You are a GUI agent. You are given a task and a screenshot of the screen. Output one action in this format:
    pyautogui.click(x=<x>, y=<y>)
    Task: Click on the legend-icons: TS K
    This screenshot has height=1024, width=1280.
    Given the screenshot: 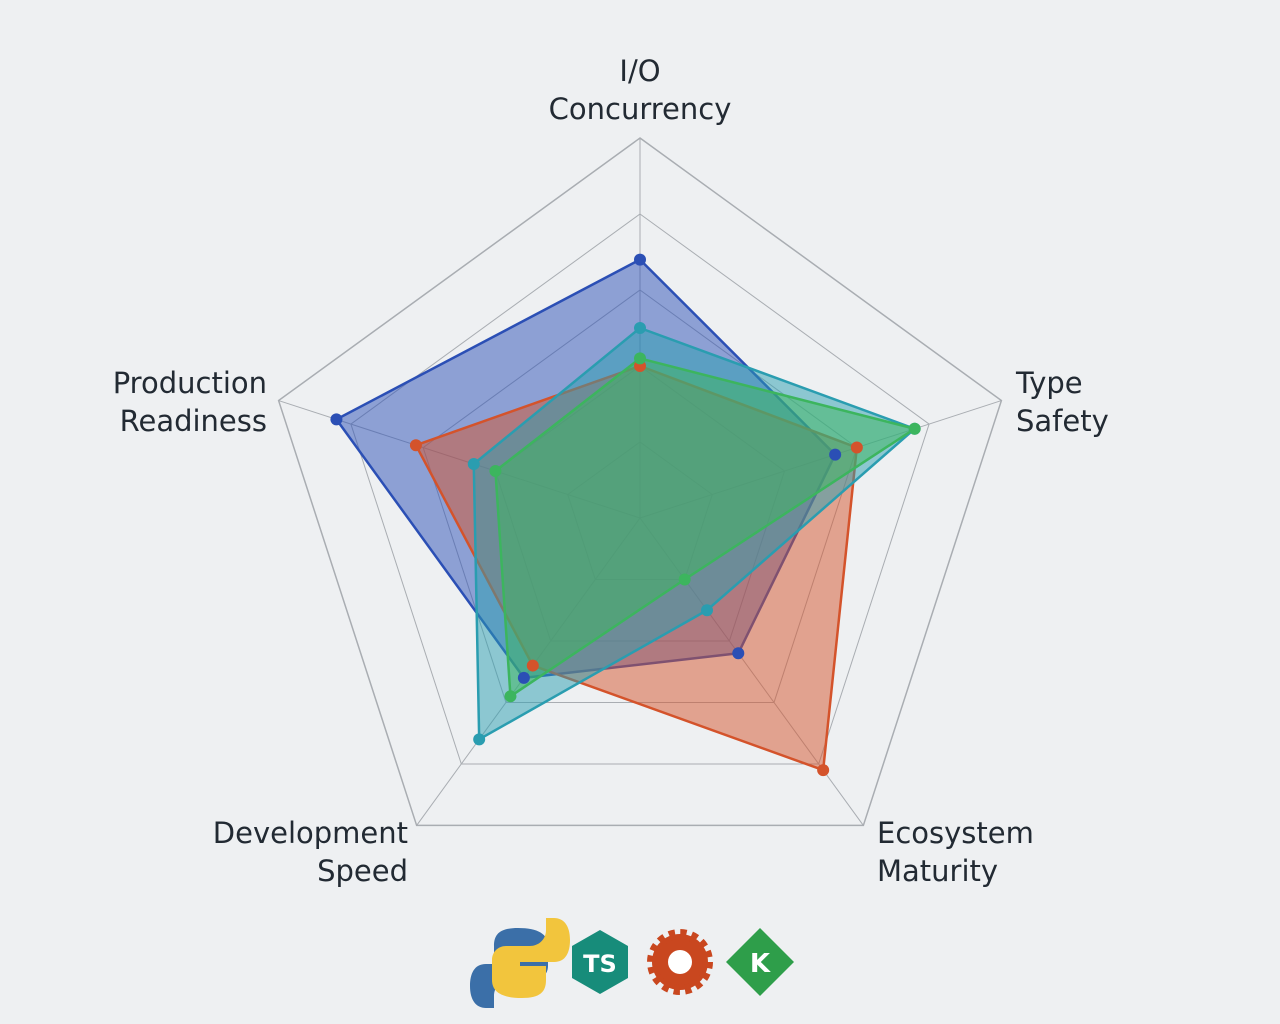 What is the action you would take?
    pyautogui.click(x=632, y=963)
    